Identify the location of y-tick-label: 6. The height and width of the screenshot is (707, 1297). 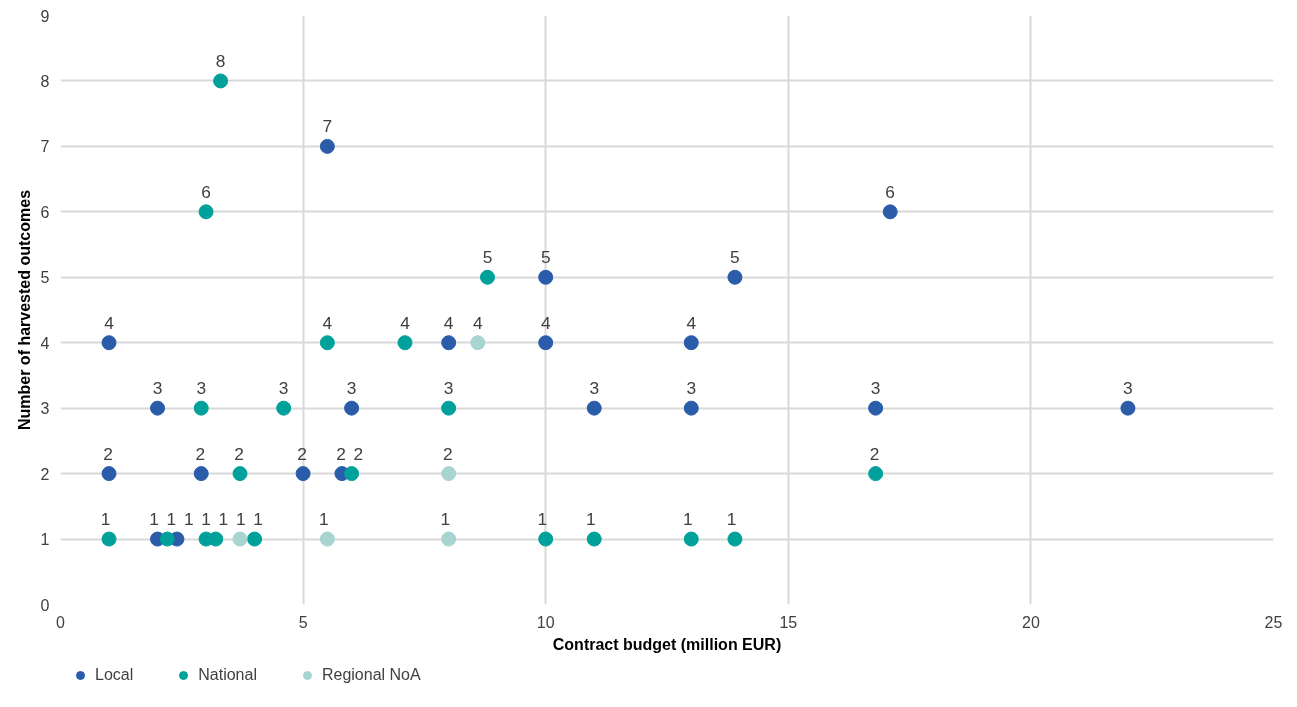
(45, 212).